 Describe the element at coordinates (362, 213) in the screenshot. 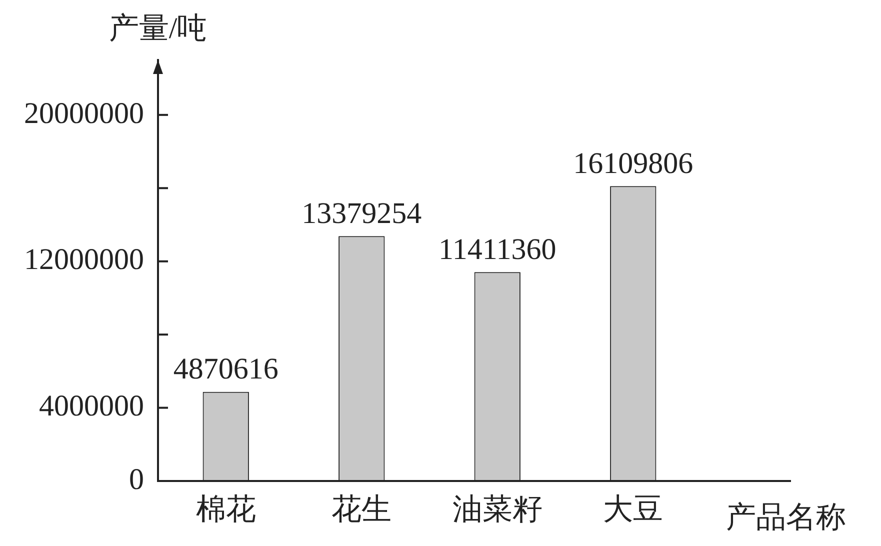

I see `data-label: 13379254` at that location.